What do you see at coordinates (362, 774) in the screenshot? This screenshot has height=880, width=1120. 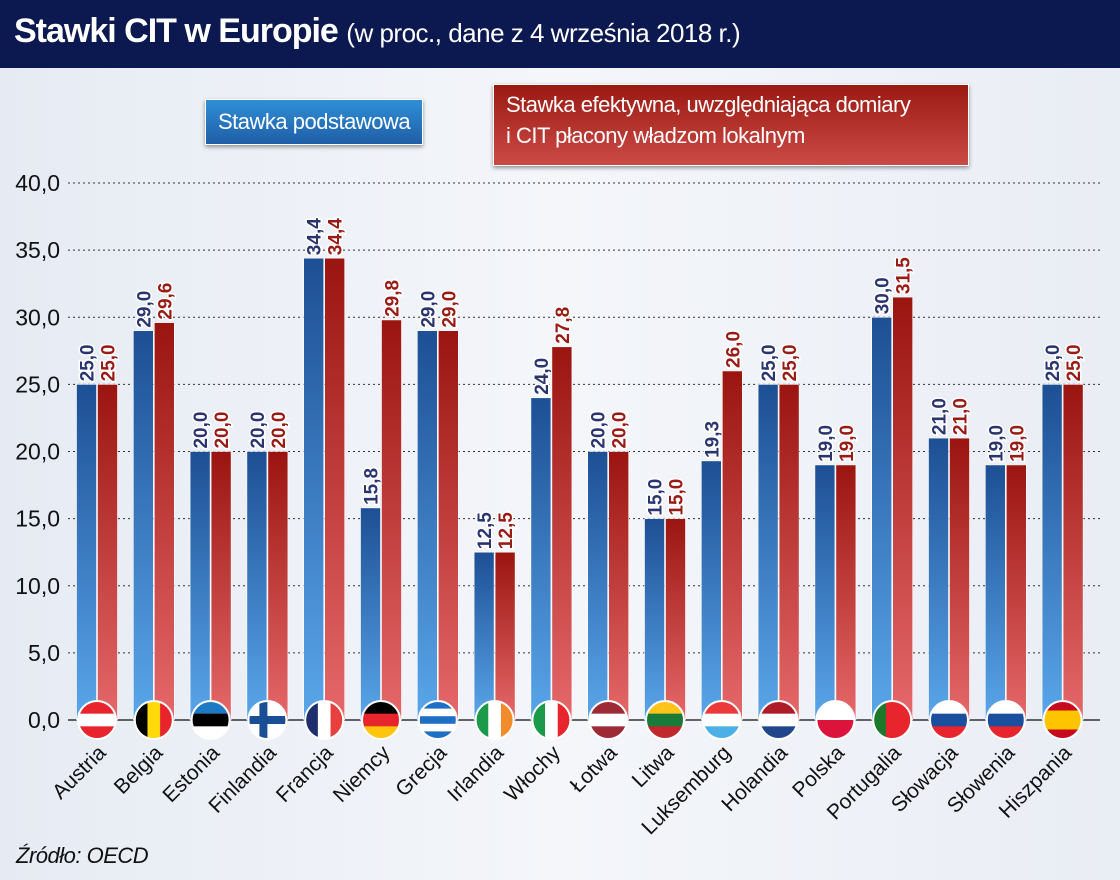 I see `x-tick-label: Niemcy` at bounding box center [362, 774].